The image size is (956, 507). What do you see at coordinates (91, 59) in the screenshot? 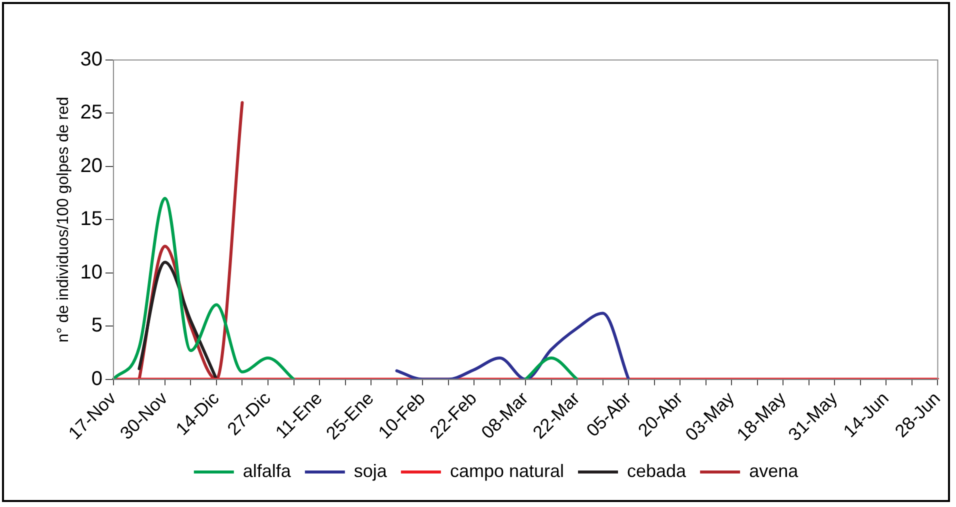
I see `y-tick-label: 30` at bounding box center [91, 59].